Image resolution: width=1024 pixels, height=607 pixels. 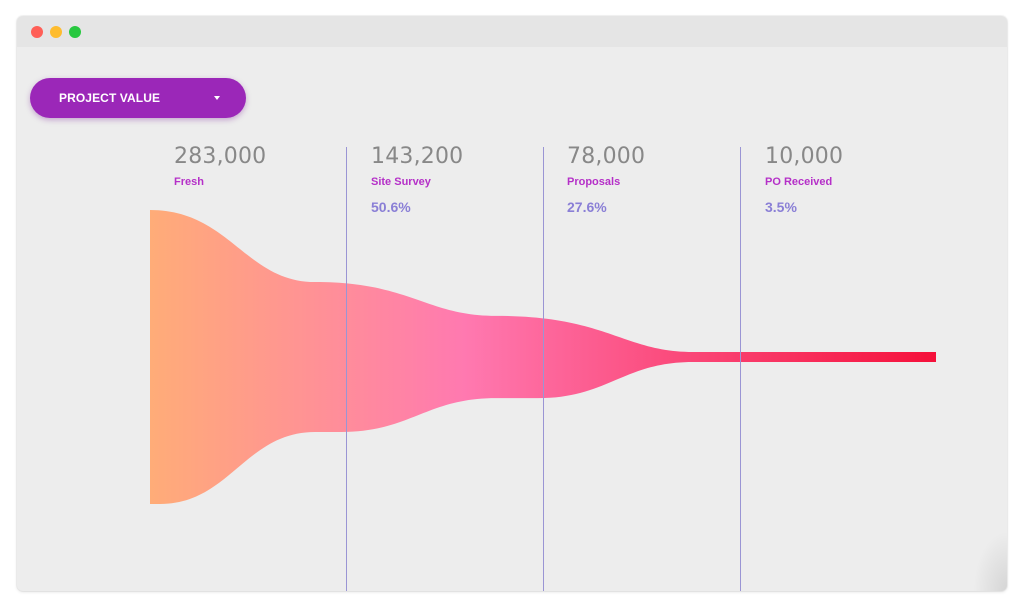 I want to click on stage-value: 78,000, so click(x=606, y=156).